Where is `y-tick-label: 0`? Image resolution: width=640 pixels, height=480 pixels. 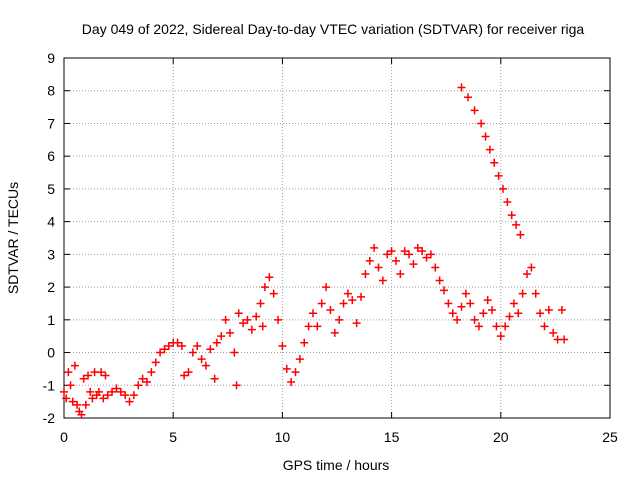
y-tick-label: 0 is located at coordinates (51, 353).